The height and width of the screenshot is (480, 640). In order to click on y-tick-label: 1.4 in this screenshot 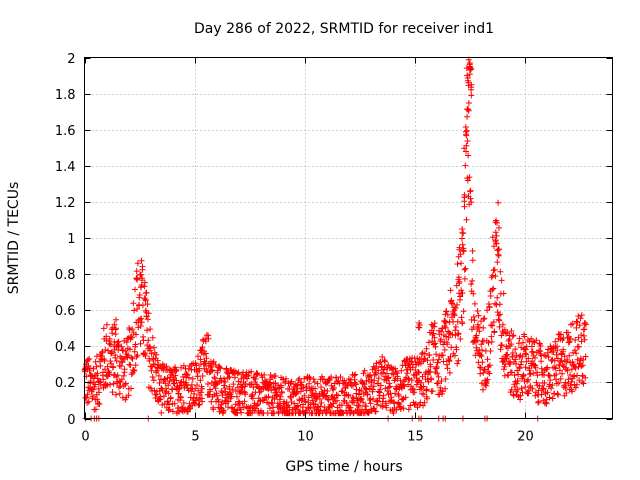, I will do `click(65, 167)`.